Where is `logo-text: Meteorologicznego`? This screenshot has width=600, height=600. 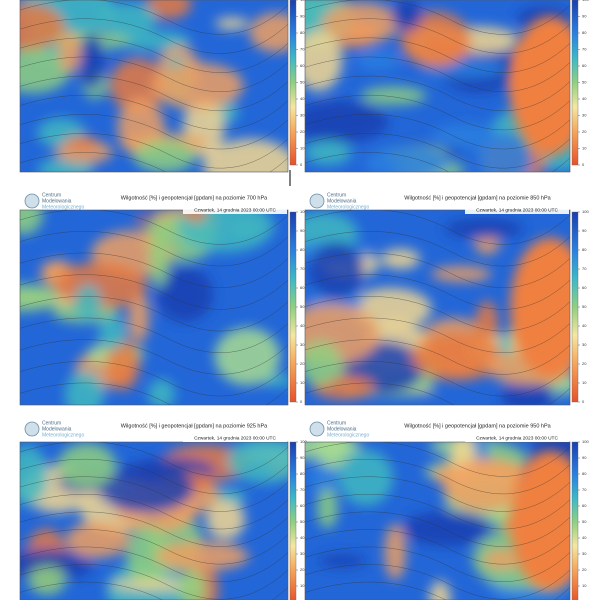
logo-text: Meteorologicznego is located at coordinates (63, 207).